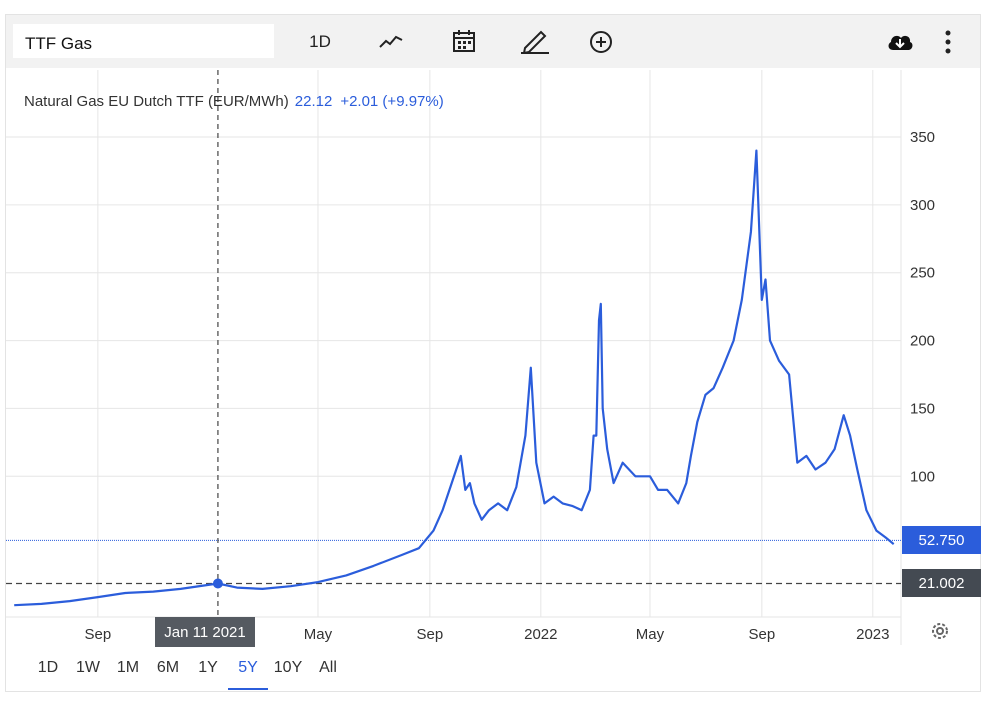 The height and width of the screenshot is (708, 986). What do you see at coordinates (313, 101) in the screenshot?
I see `last-price: 22.12` at bounding box center [313, 101].